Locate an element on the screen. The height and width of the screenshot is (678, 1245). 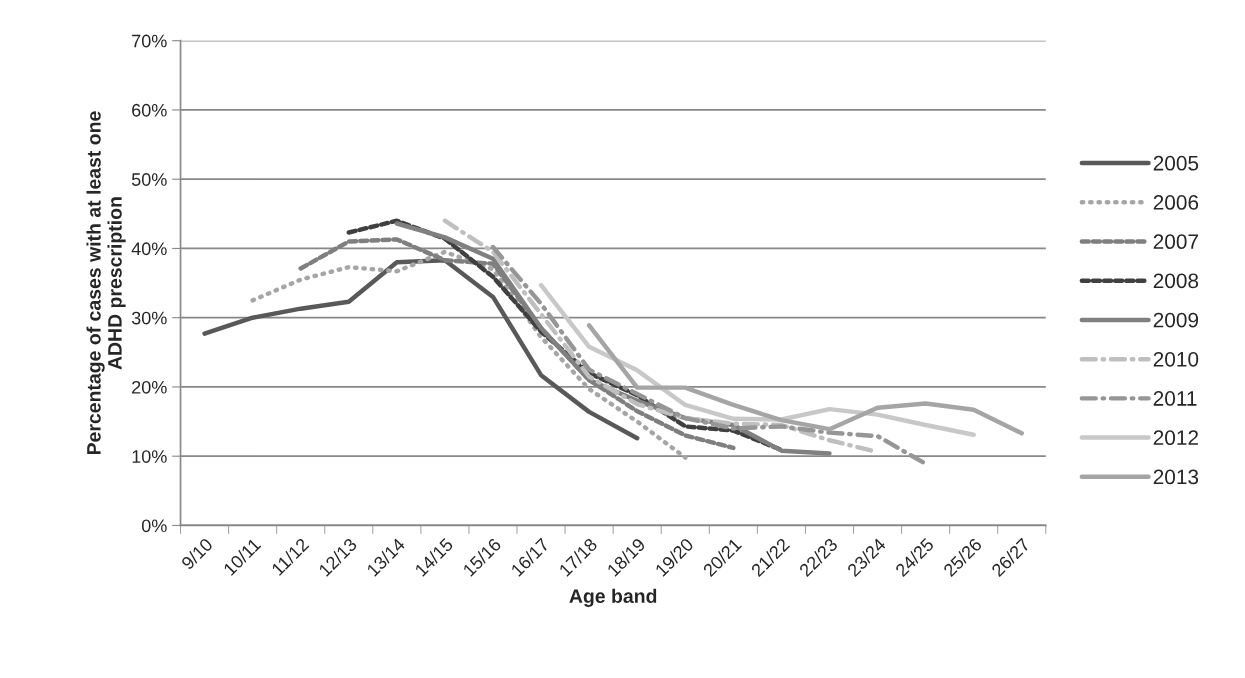
y-axis-title: Percentage of cases with at least one ADHD prescription is located at coordinates (106, 283).